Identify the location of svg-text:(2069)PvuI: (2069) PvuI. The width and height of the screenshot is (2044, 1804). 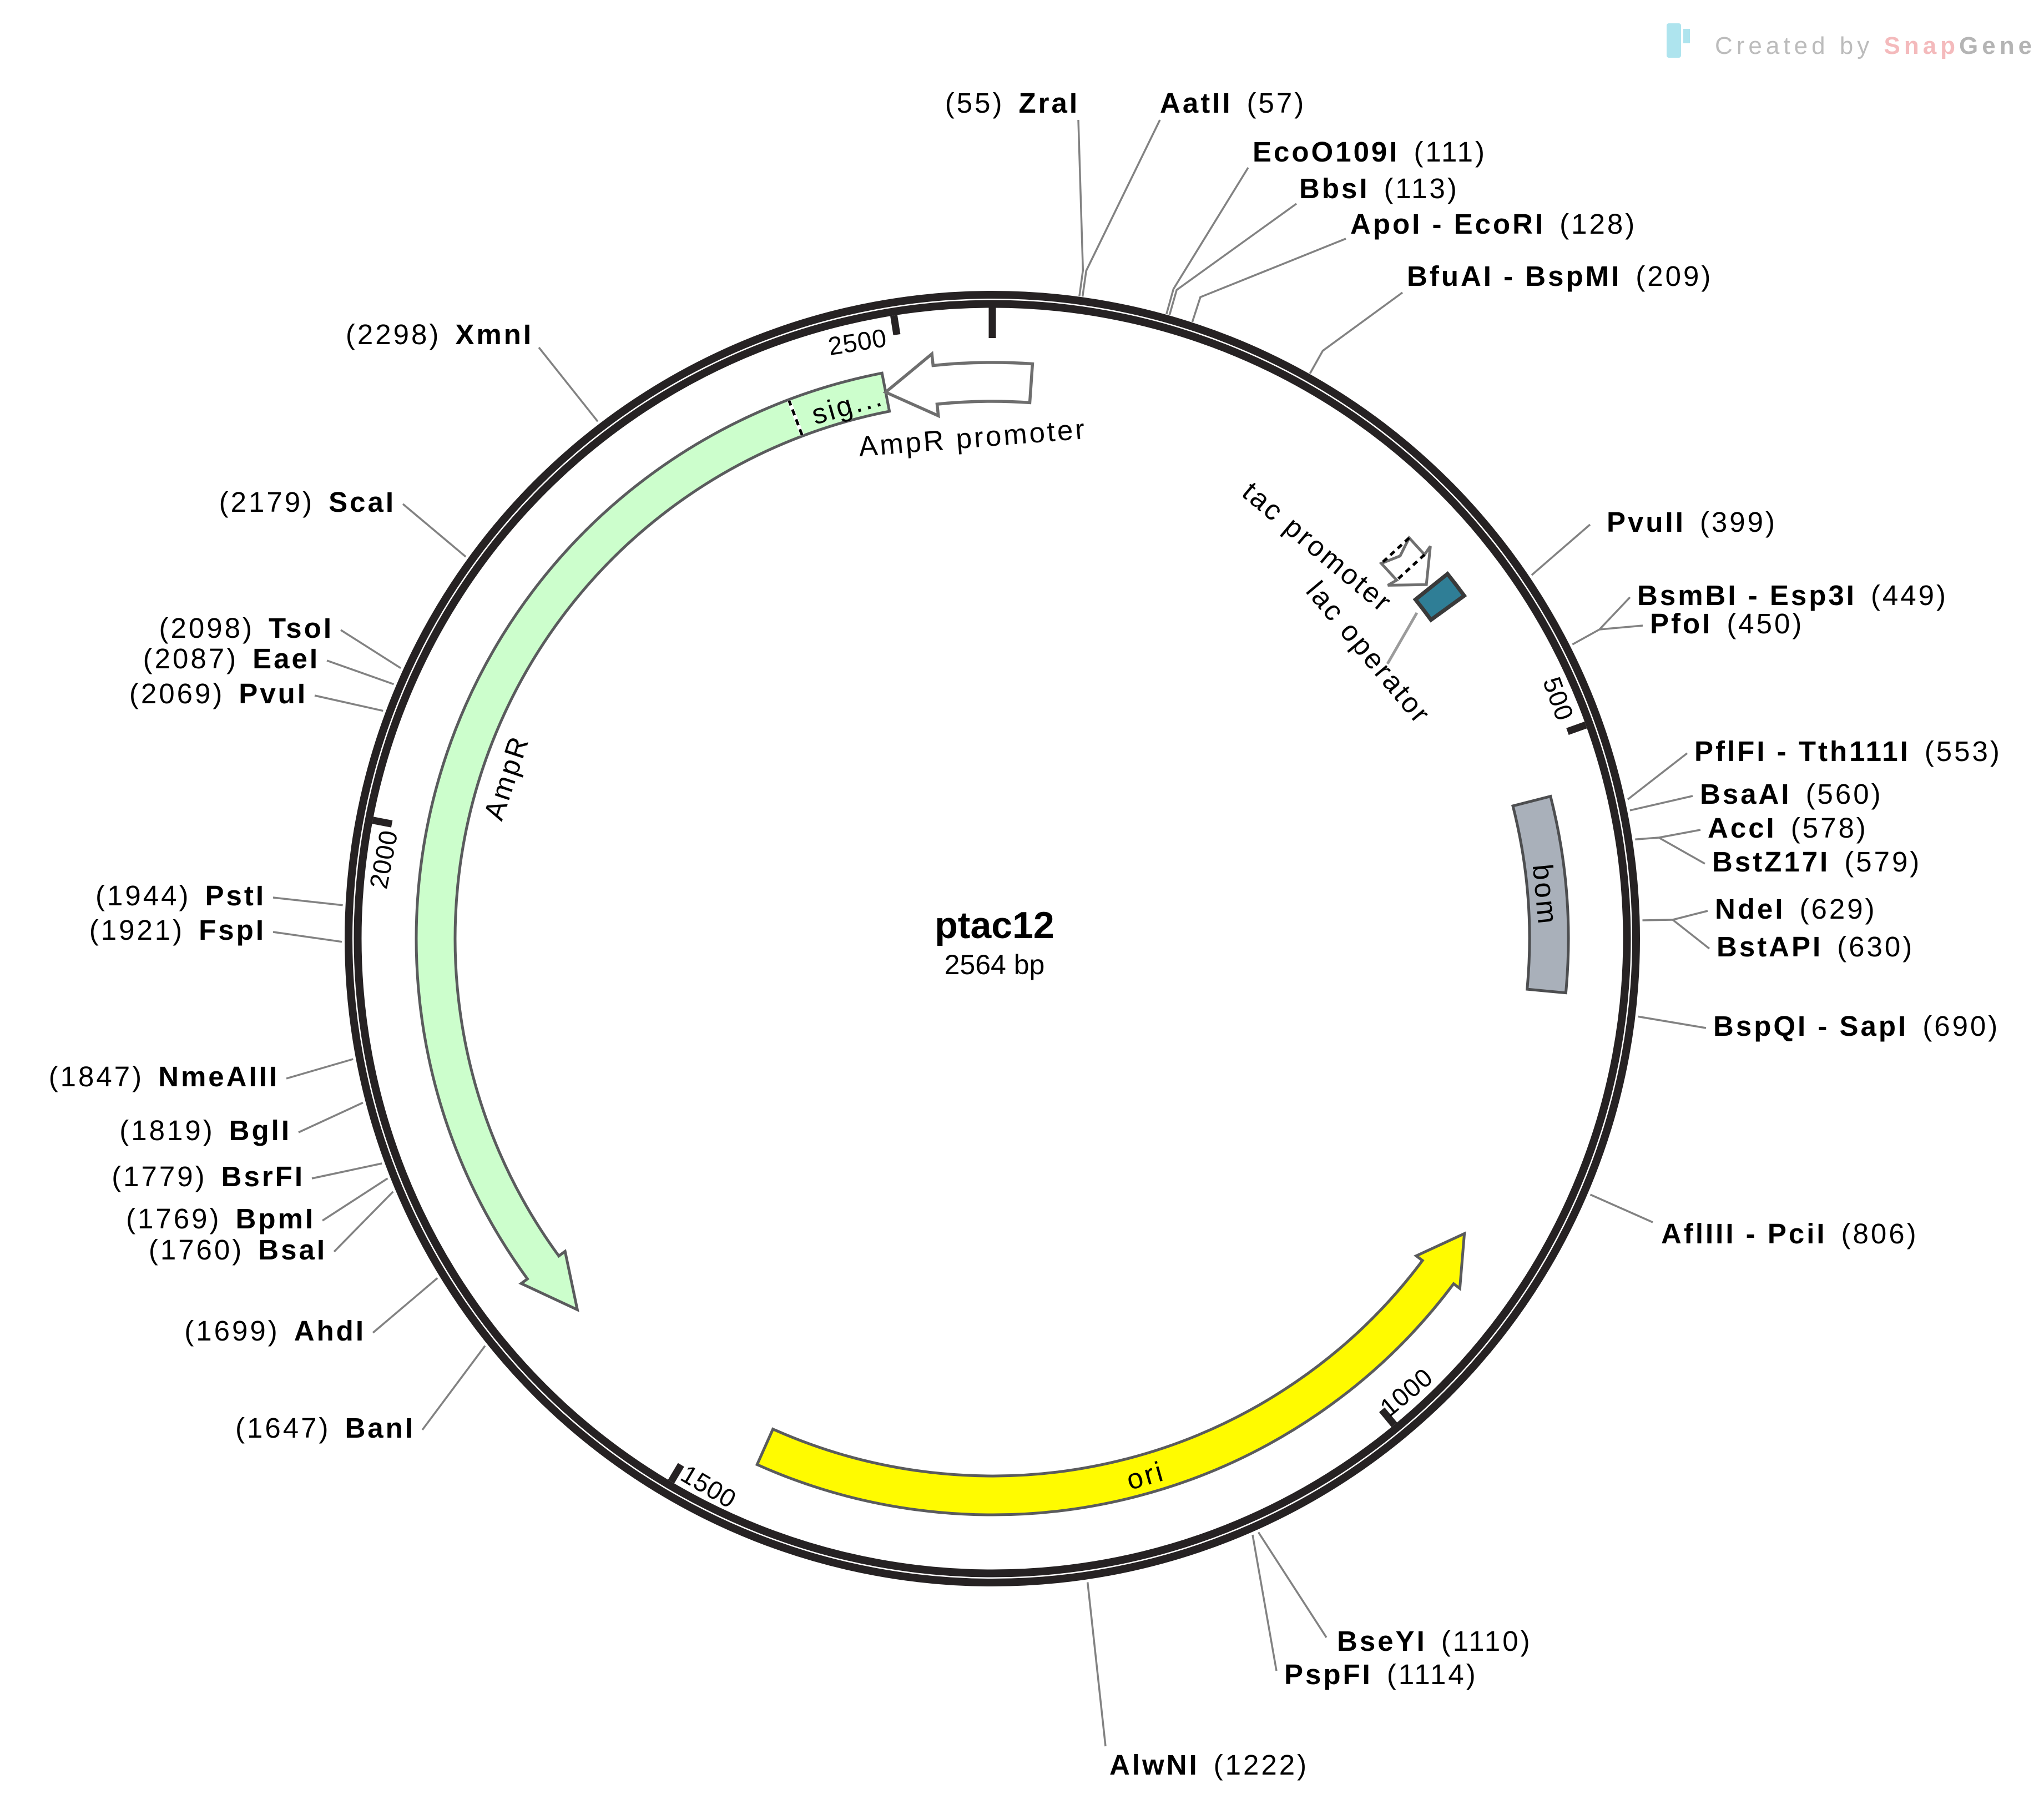
(218, 693).